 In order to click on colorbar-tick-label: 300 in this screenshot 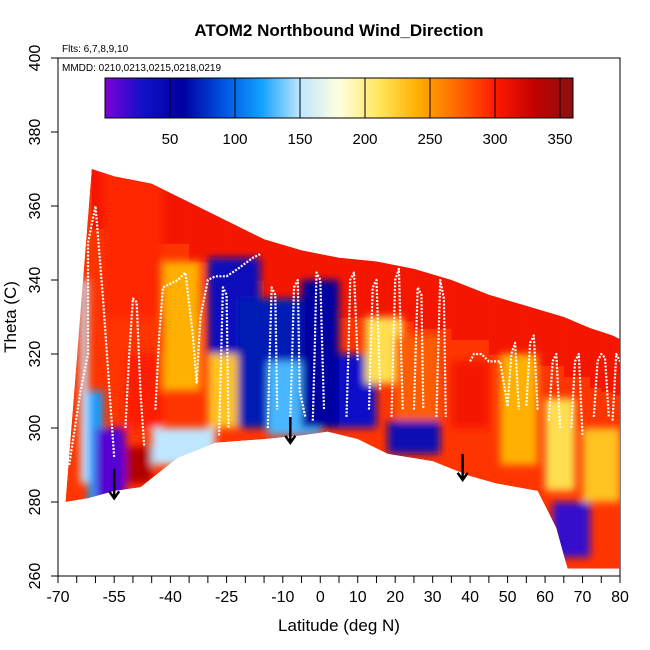, I will do `click(494, 139)`.